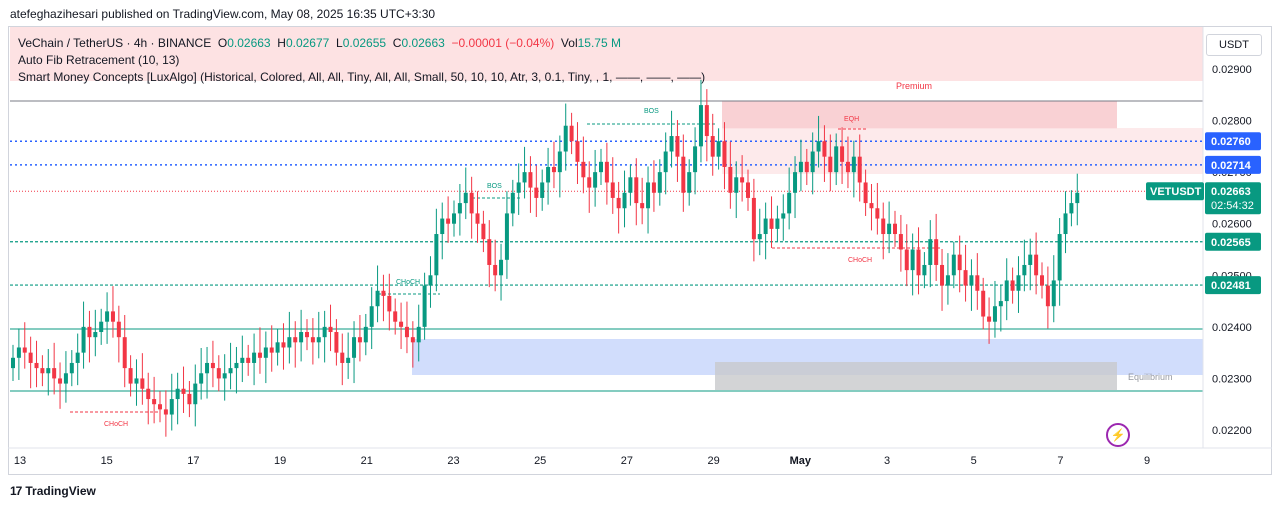 The image size is (1281, 509). I want to click on structure-label-2: CHoCH, so click(408, 282).